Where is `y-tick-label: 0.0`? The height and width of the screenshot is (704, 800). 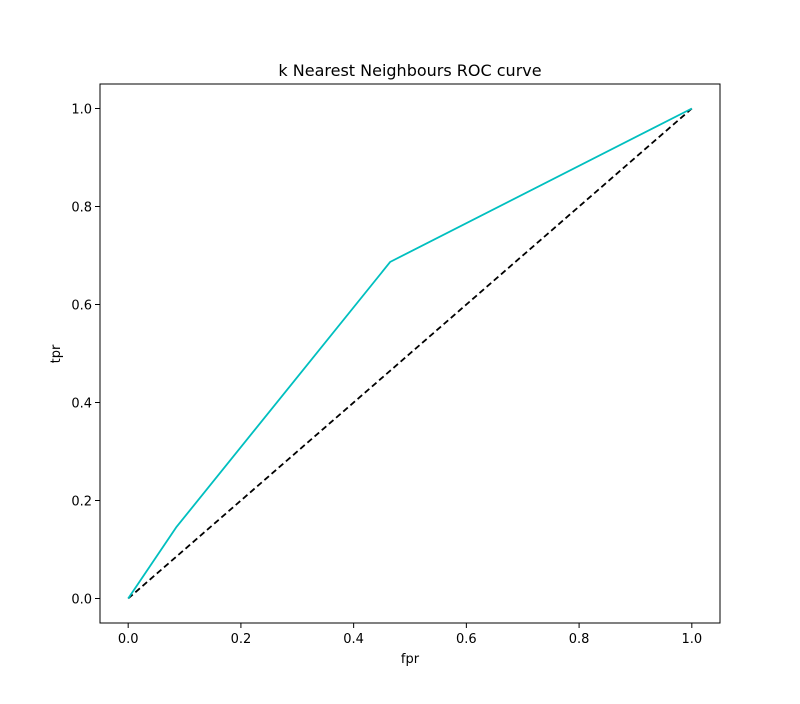 y-tick-label: 0.0 is located at coordinates (81, 600).